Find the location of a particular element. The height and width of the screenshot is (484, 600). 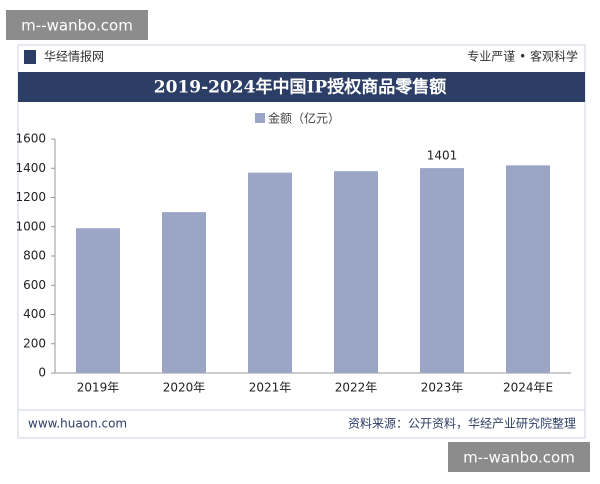

slogan: 专业严谨 • 客观科学 is located at coordinates (522, 56).